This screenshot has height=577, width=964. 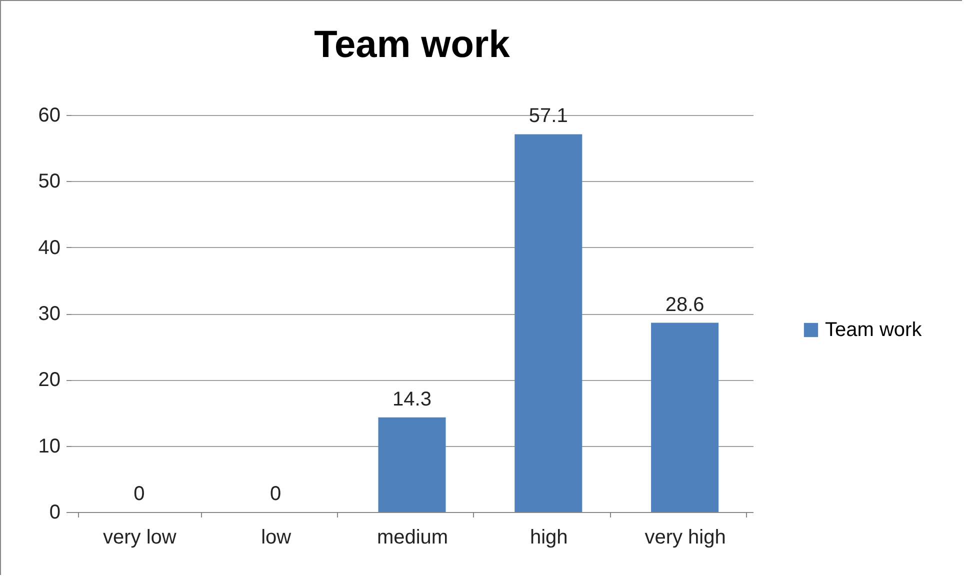 What do you see at coordinates (549, 537) in the screenshot?
I see `x-tick-label: high` at bounding box center [549, 537].